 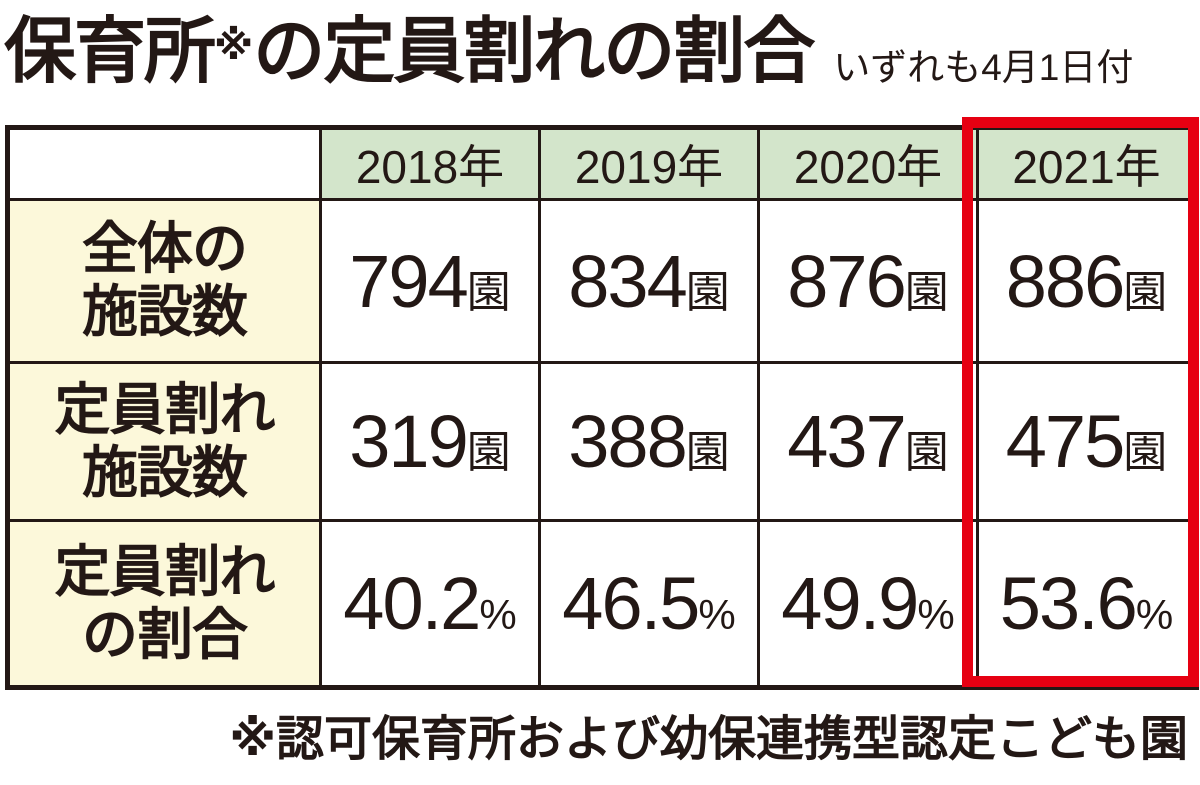 What do you see at coordinates (430, 281) in the screenshot?
I see `cell-total-2018: 794園` at bounding box center [430, 281].